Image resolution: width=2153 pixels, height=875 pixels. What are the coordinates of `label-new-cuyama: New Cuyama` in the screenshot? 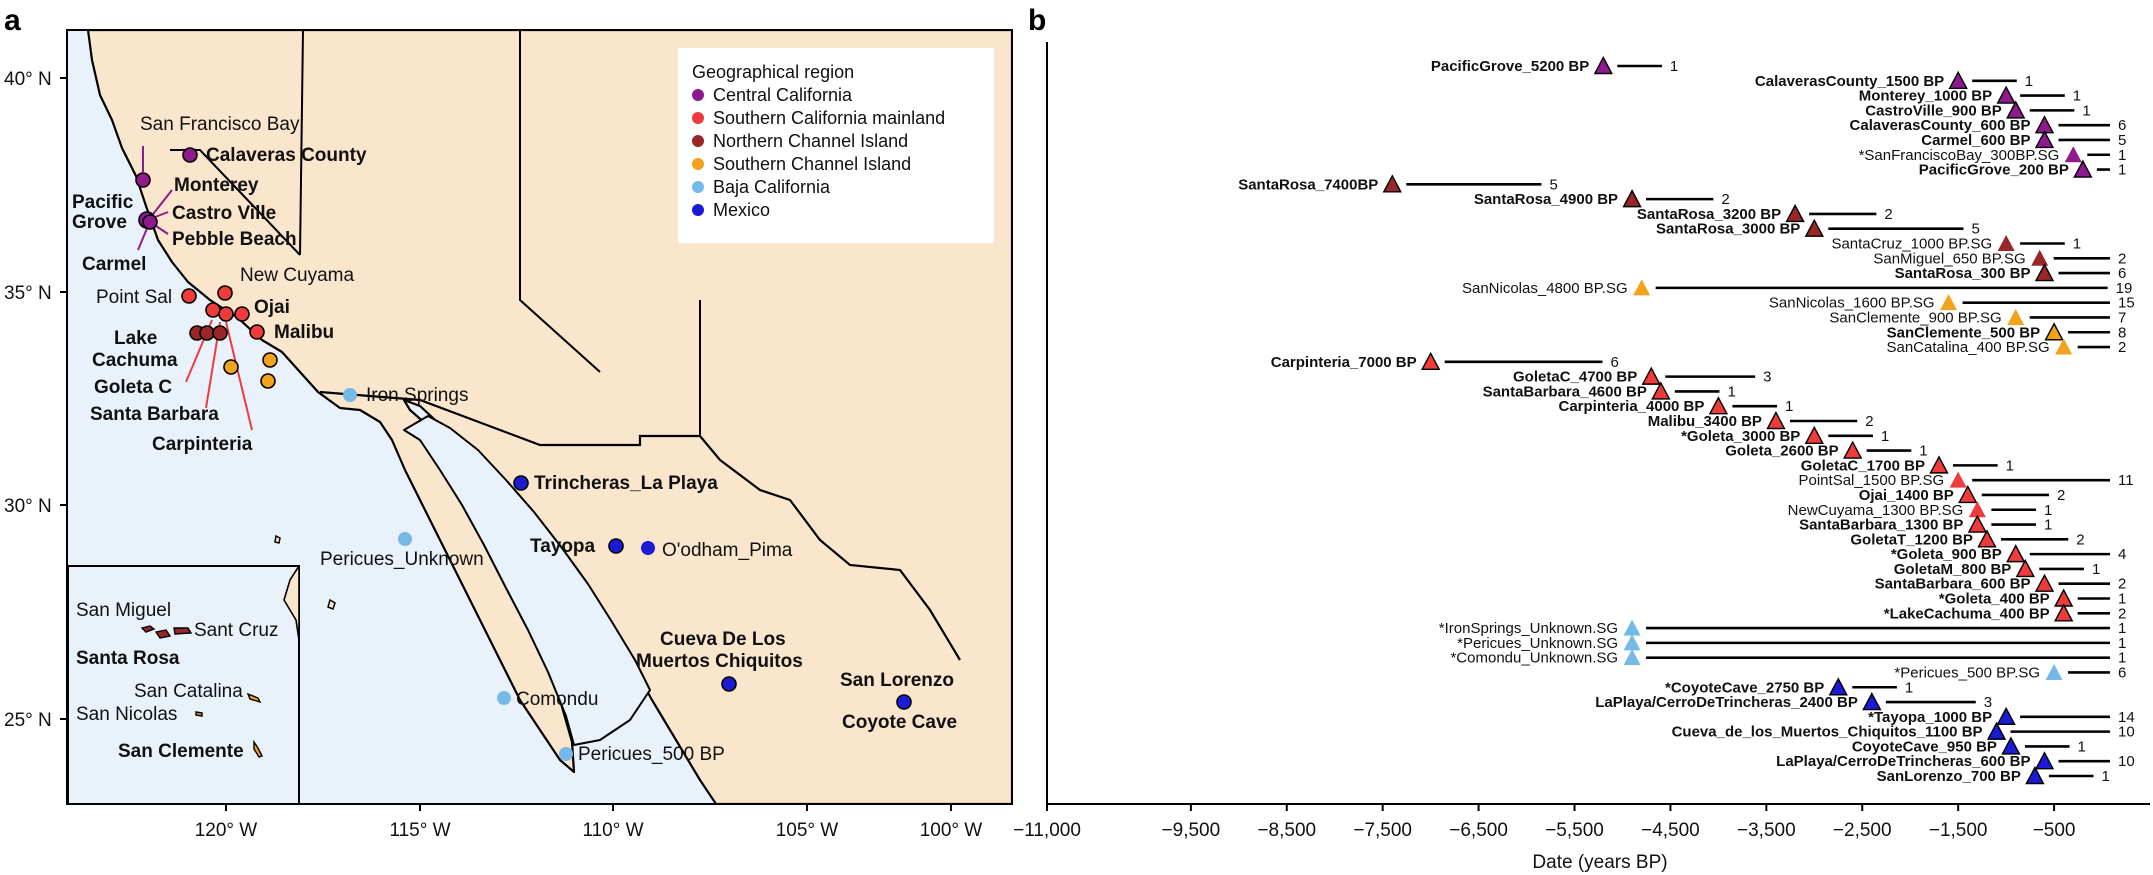 It's located at (297, 275).